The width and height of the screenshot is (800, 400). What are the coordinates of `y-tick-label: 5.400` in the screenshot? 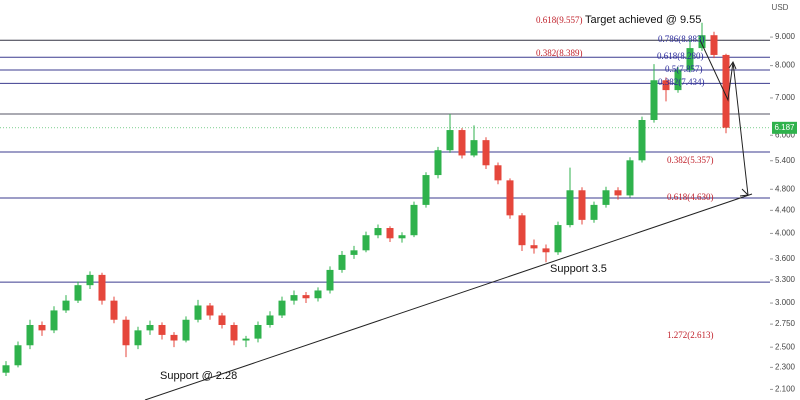 It's located at (785, 160).